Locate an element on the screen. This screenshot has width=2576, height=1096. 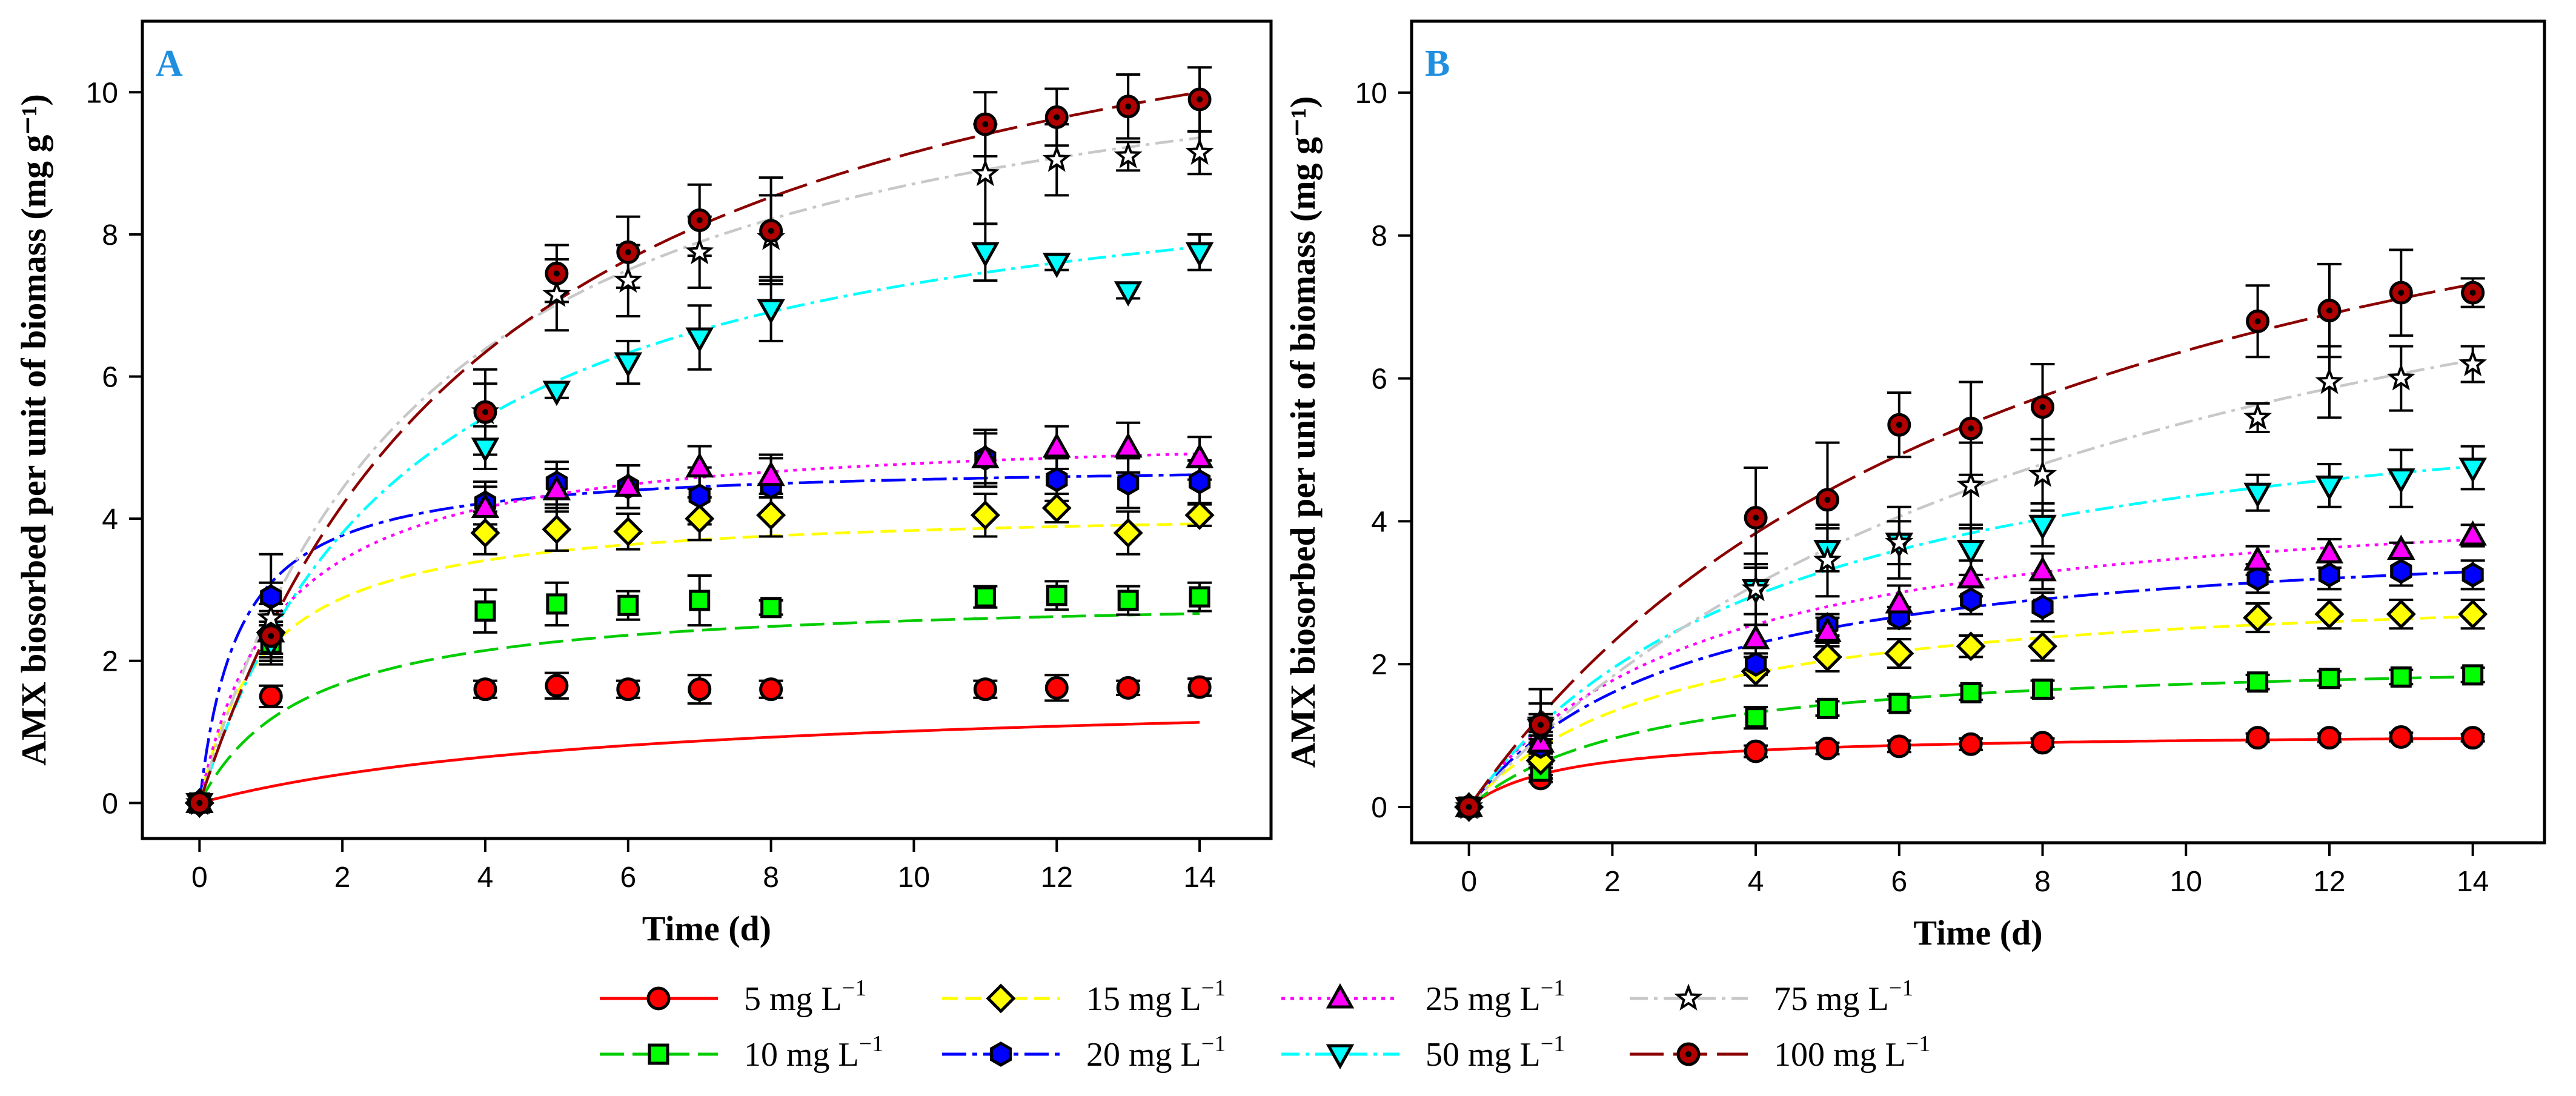
legend-item: 25 mg L−1 is located at coordinates (1423, 997).